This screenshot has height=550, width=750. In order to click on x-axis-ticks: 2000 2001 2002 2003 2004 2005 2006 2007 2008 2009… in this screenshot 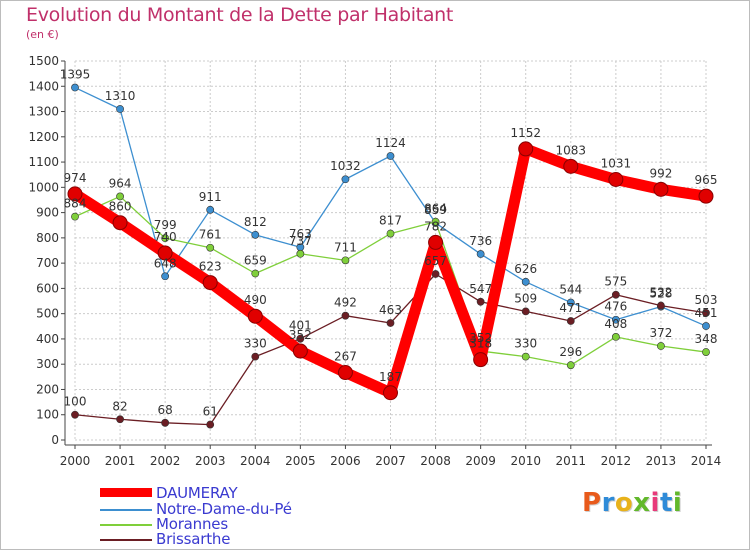, I will do `click(391, 461)`.